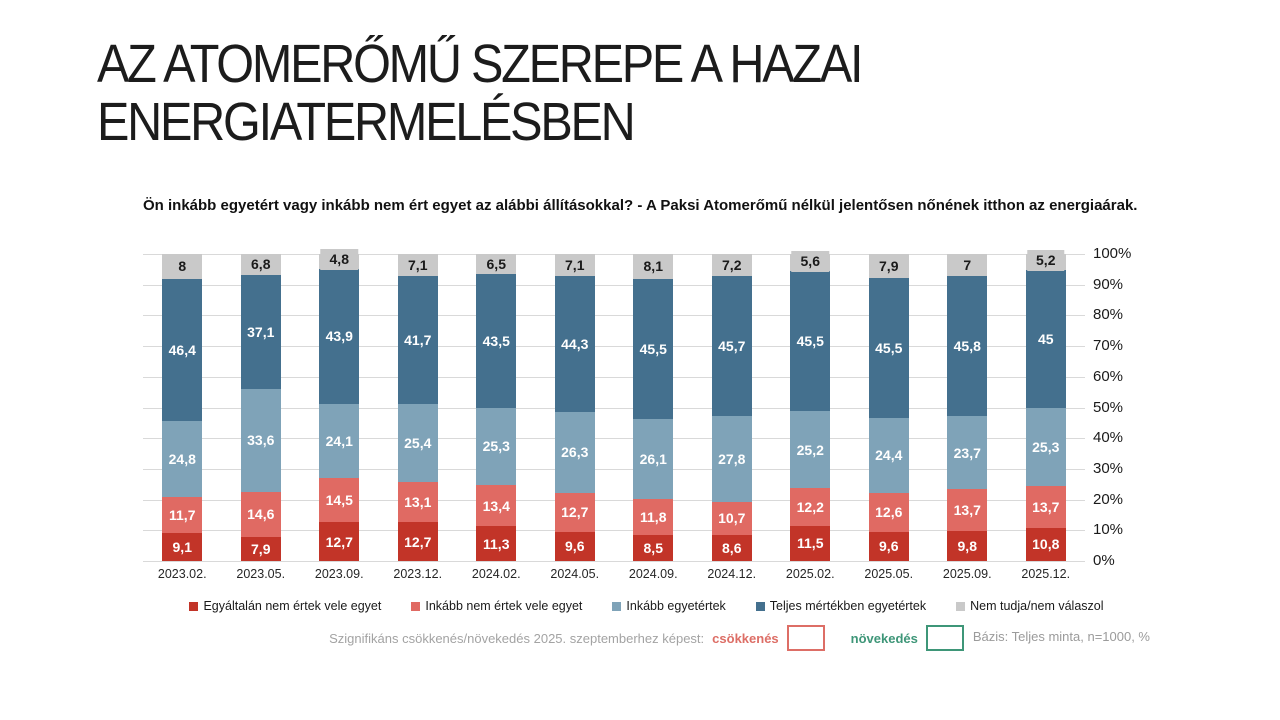  I want to click on segment-value-label: 44,3, so click(575, 343).